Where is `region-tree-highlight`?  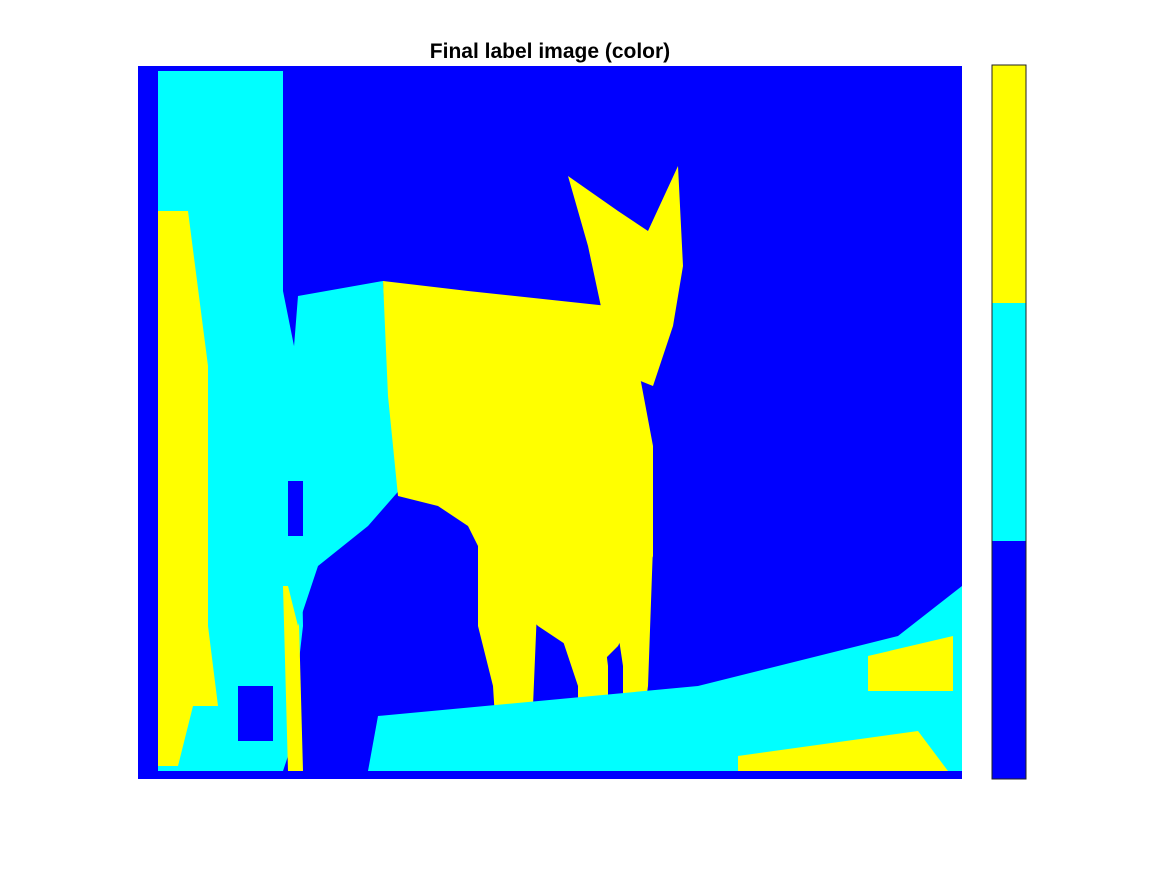 region-tree-highlight is located at coordinates (188, 488).